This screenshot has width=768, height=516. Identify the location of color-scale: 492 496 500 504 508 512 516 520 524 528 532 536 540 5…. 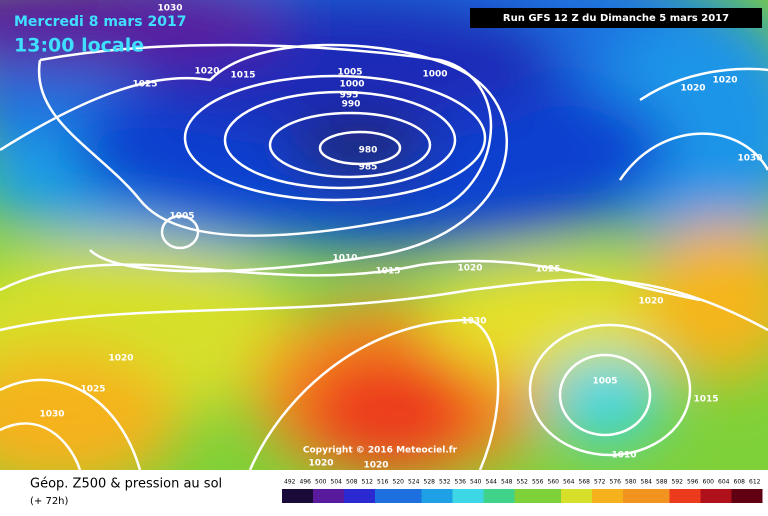
(522, 491).